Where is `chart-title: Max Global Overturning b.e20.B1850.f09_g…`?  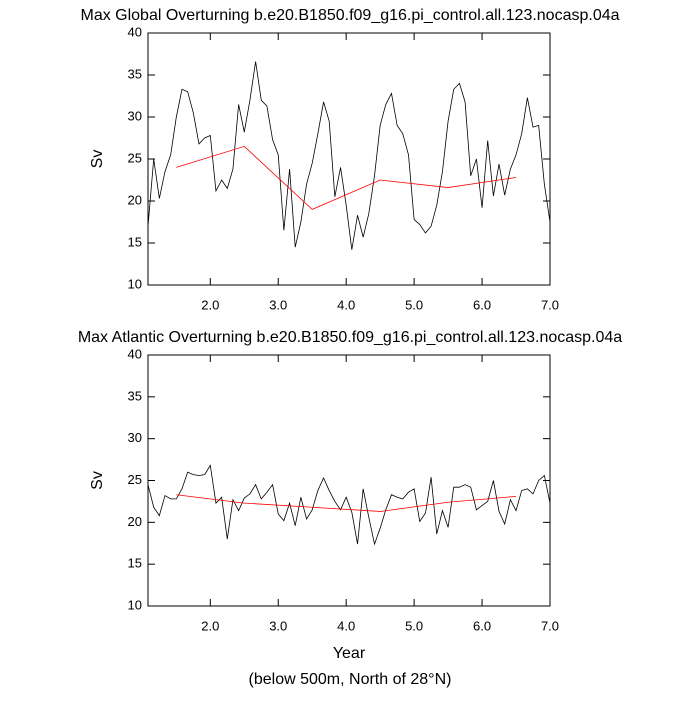
chart-title: Max Global Overturning b.e20.B1850.f09_g… is located at coordinates (349, 15).